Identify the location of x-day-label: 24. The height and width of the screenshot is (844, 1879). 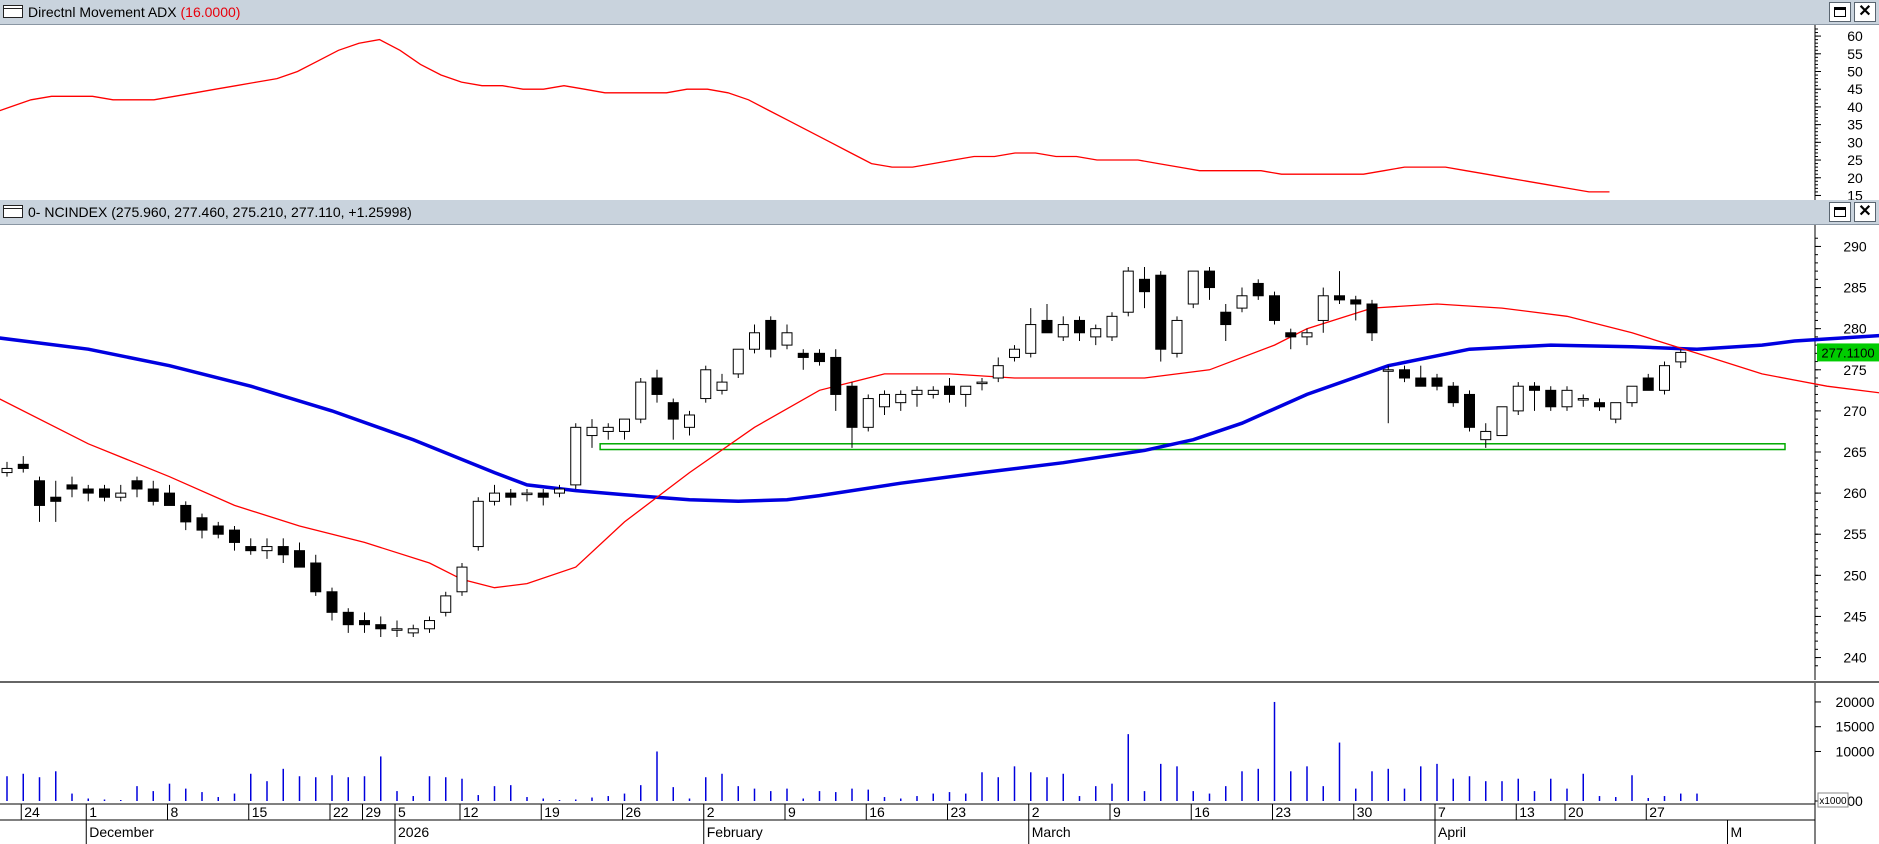
(32, 812).